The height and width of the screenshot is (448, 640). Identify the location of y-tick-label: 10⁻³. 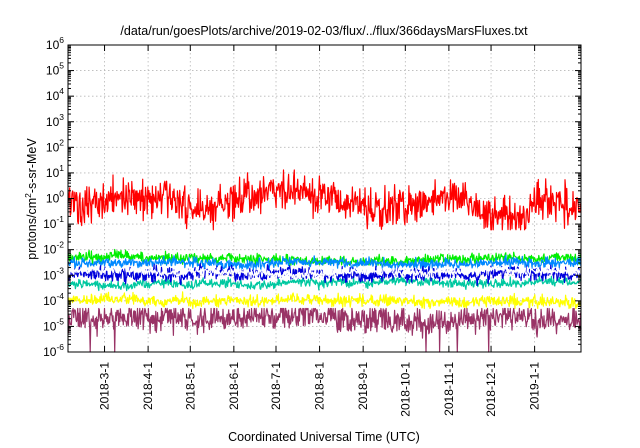
(53, 273).